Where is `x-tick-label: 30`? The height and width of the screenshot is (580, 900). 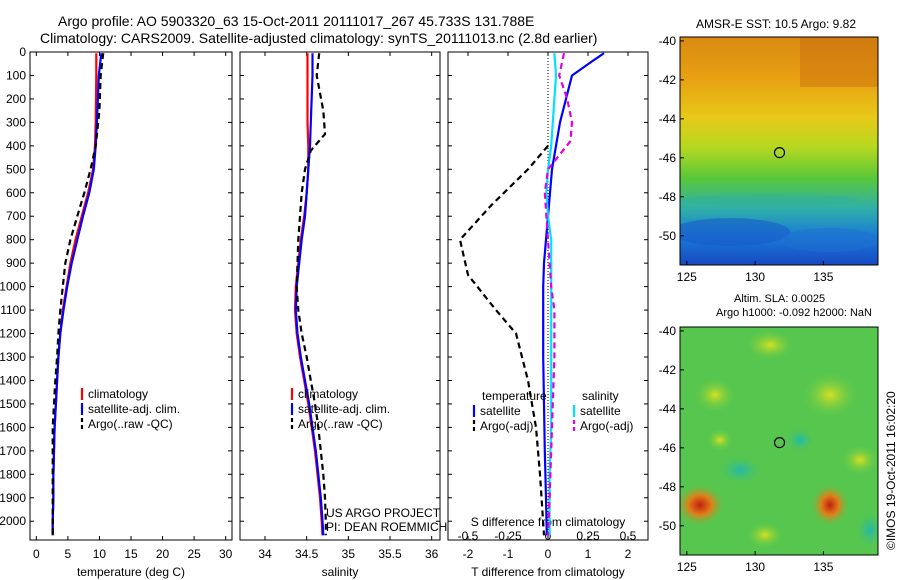 x-tick-label: 30 is located at coordinates (226, 554).